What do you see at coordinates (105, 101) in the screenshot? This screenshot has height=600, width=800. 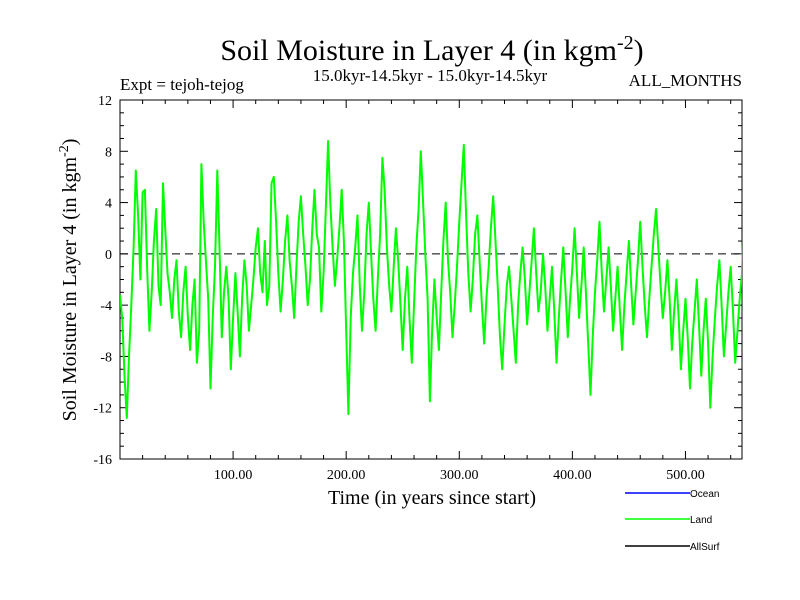 I see `y-tick-label: 12` at bounding box center [105, 101].